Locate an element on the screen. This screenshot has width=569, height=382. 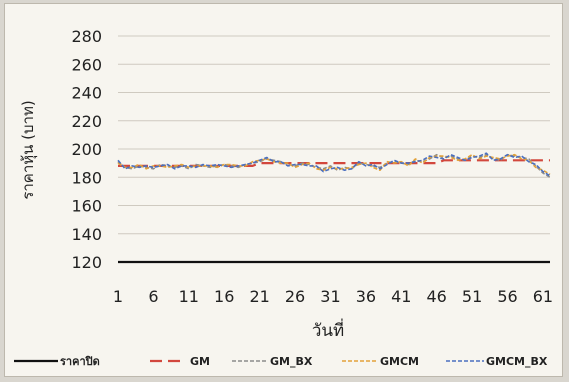
y-tick-label: 280 is located at coordinates (86, 36).